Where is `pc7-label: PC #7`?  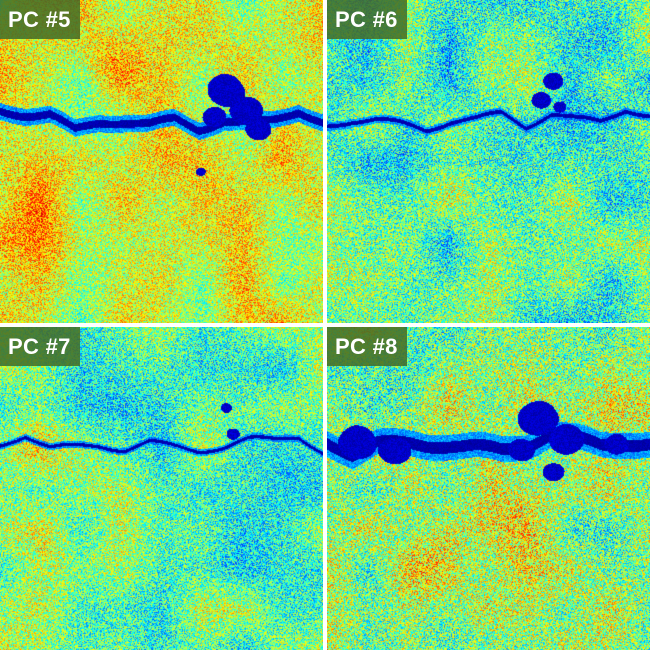 pc7-label: PC #7 is located at coordinates (40, 346).